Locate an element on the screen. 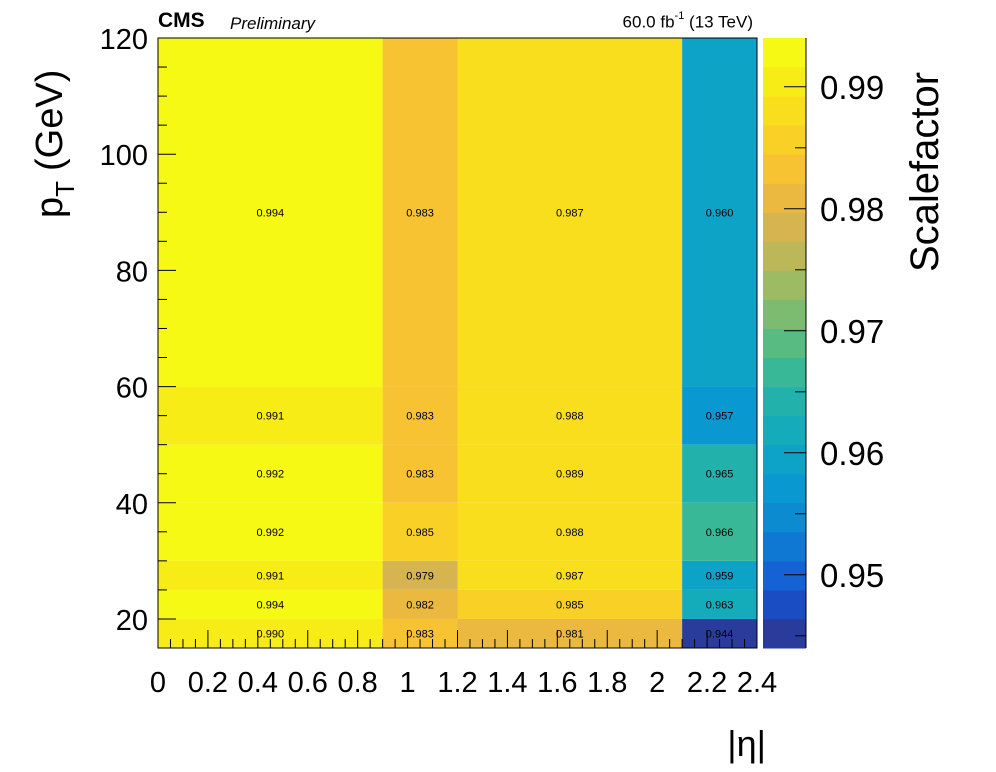  experiment-label: CMS is located at coordinates (181, 20).